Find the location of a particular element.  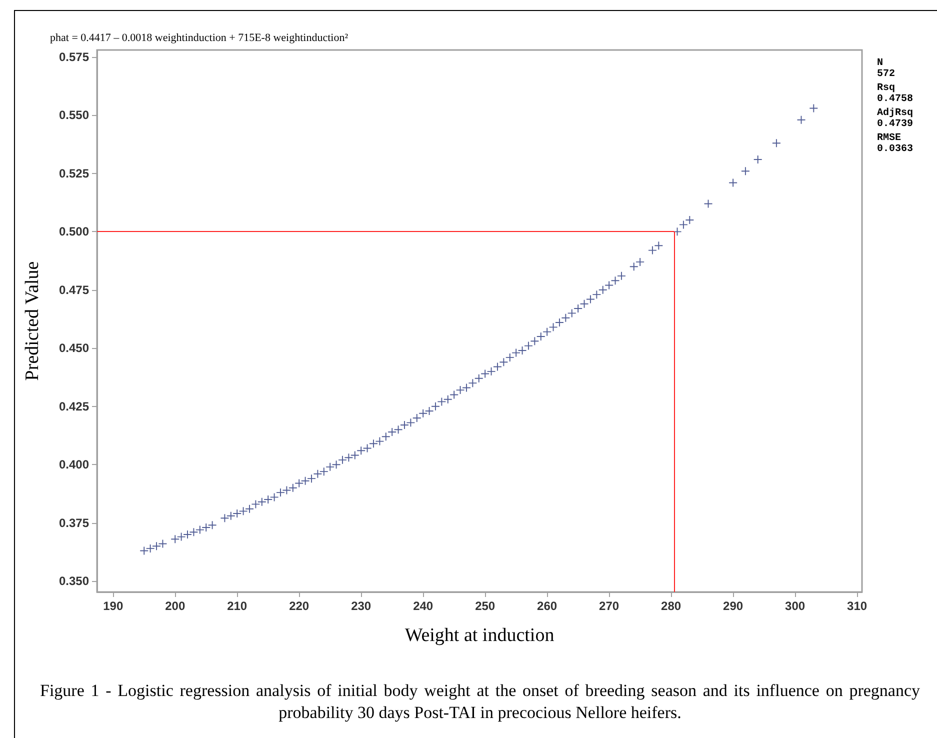

y-tick-label: 0.475 is located at coordinates (74, 289).